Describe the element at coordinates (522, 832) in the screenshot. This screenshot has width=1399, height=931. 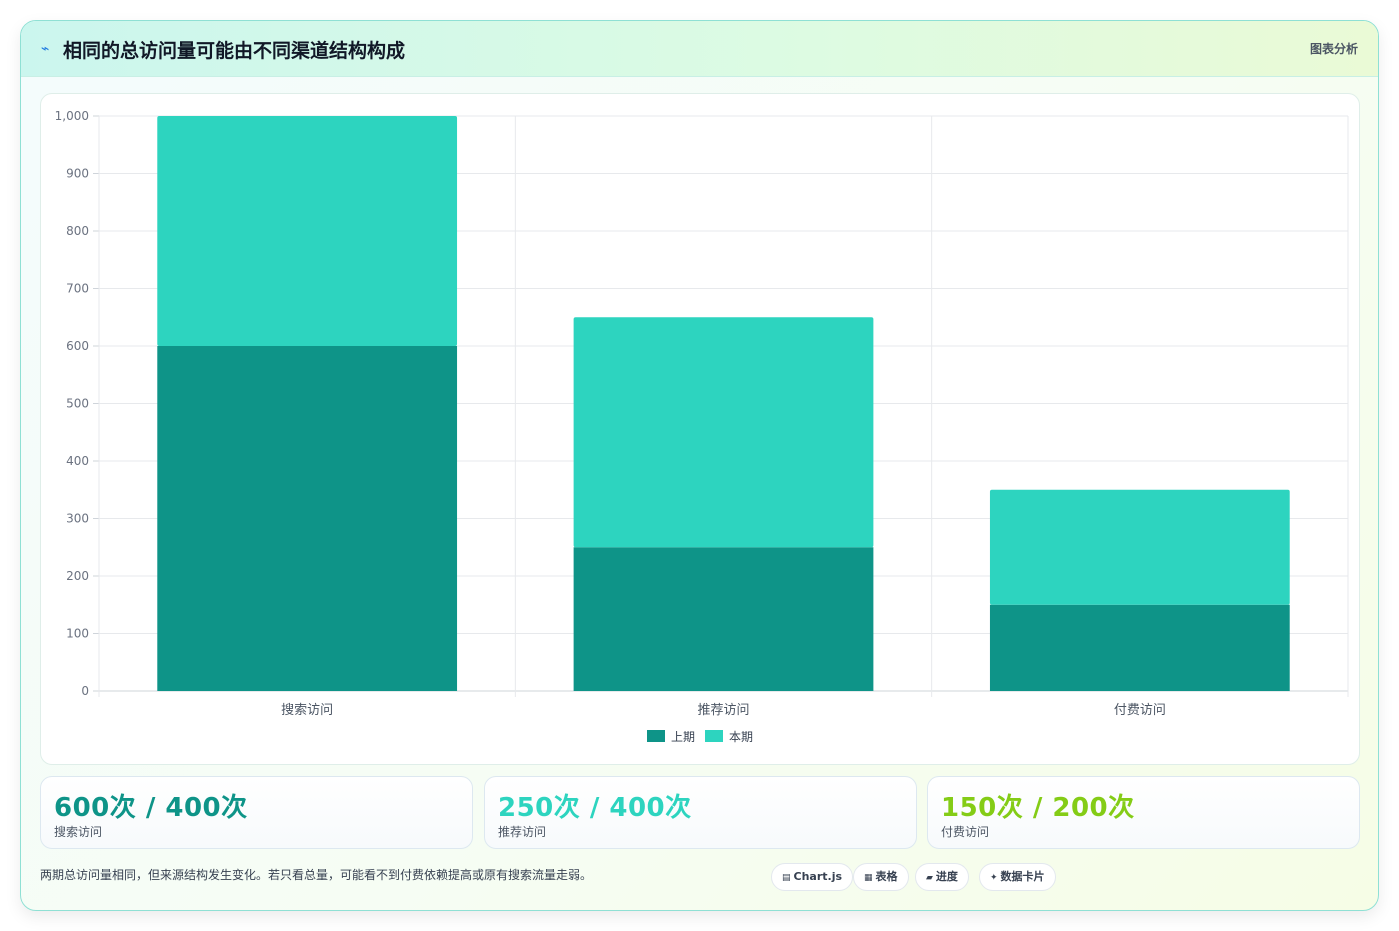
I see `stat-label: 推荐访问` at that location.